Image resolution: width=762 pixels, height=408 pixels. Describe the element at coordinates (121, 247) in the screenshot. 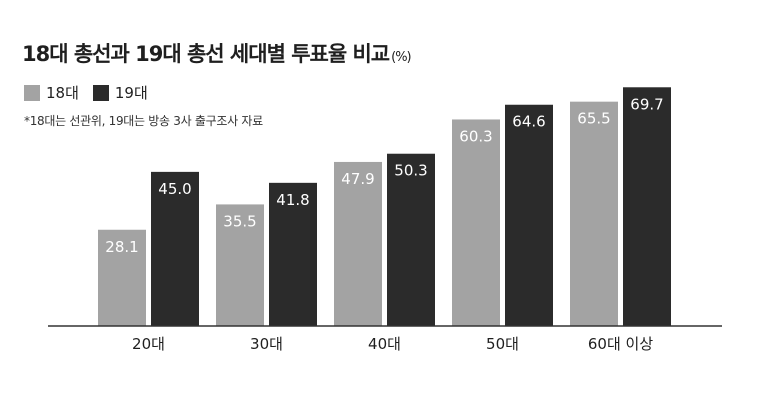

I see `data-label-18대-20대: 28.1` at that location.